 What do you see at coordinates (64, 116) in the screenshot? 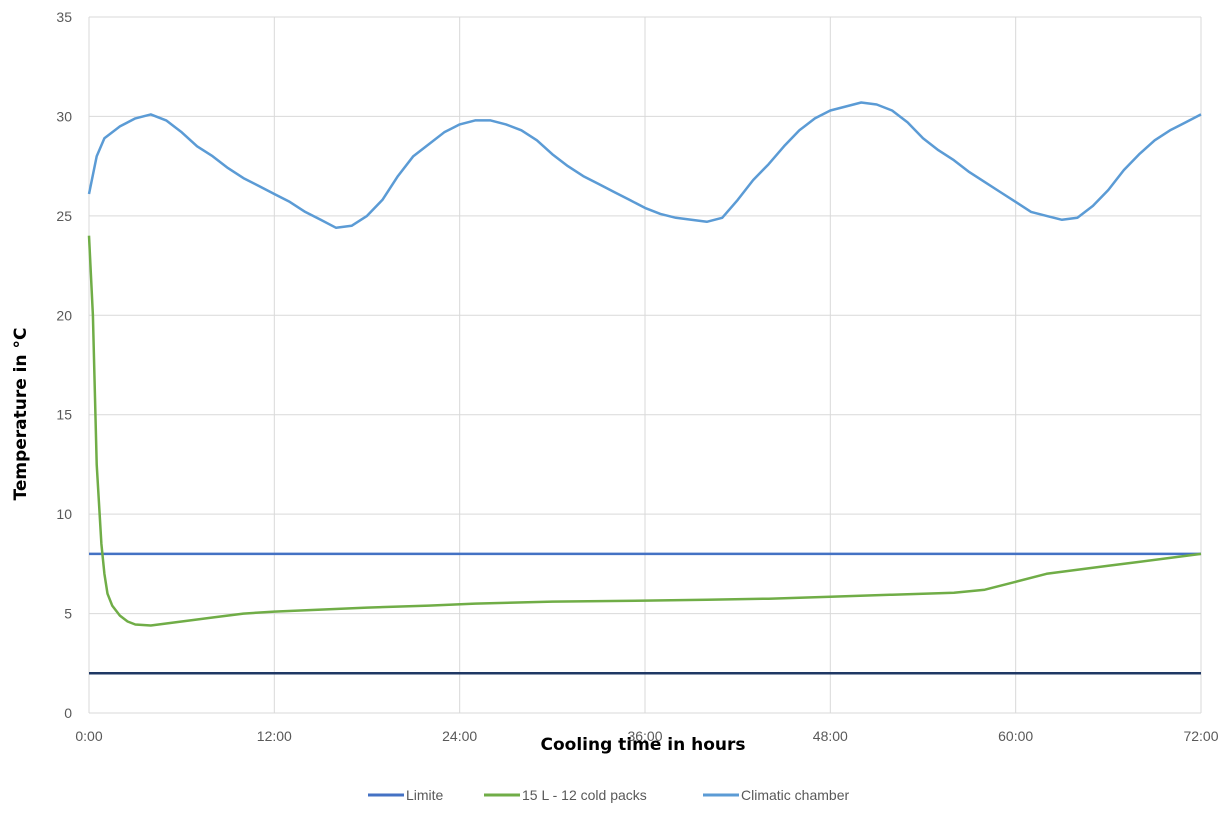
I see `y-tick-label: 30` at bounding box center [64, 116].